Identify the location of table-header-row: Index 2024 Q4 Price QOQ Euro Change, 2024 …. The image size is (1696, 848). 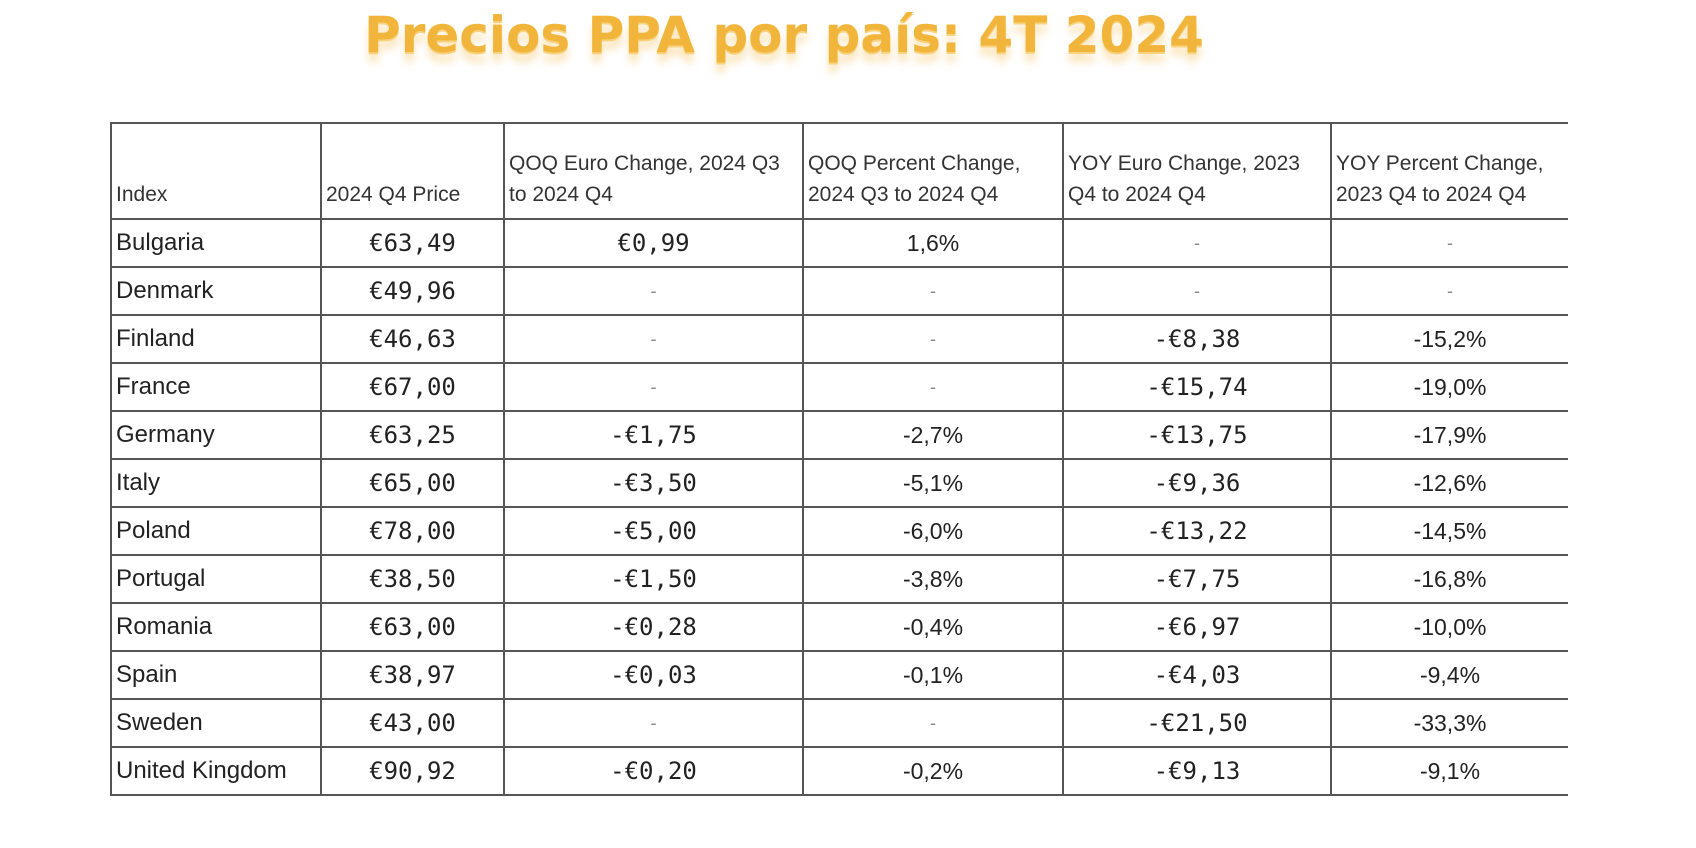
(839, 171).